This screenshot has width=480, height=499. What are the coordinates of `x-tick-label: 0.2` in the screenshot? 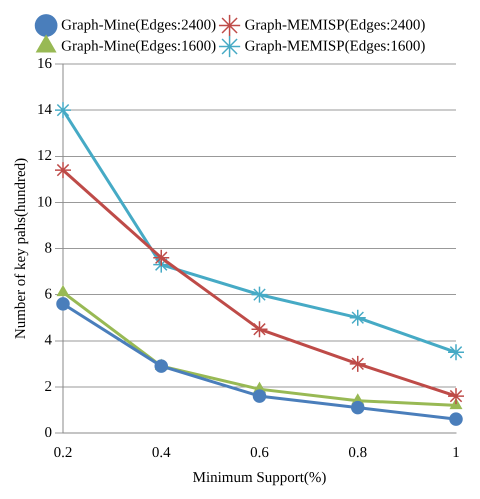 It's located at (63, 452).